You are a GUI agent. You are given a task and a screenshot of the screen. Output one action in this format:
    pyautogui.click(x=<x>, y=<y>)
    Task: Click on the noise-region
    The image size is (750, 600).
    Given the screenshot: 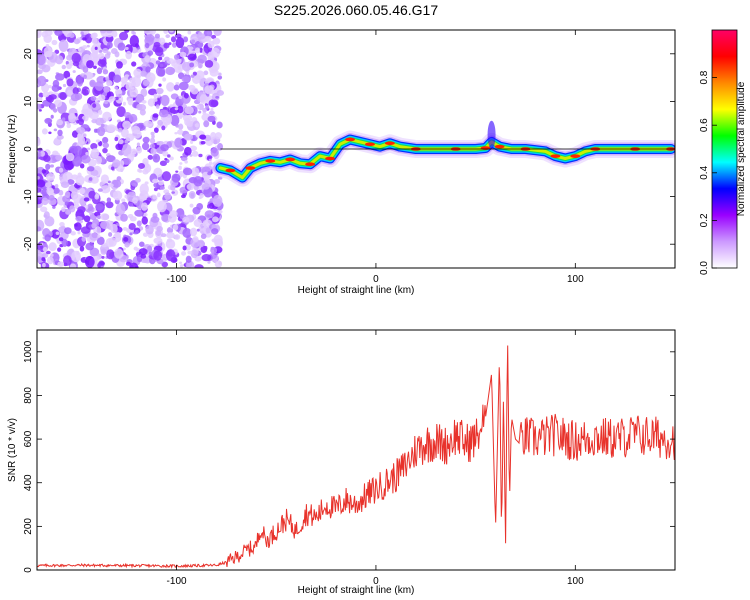 What is the action you would take?
    pyautogui.click(x=131, y=149)
    